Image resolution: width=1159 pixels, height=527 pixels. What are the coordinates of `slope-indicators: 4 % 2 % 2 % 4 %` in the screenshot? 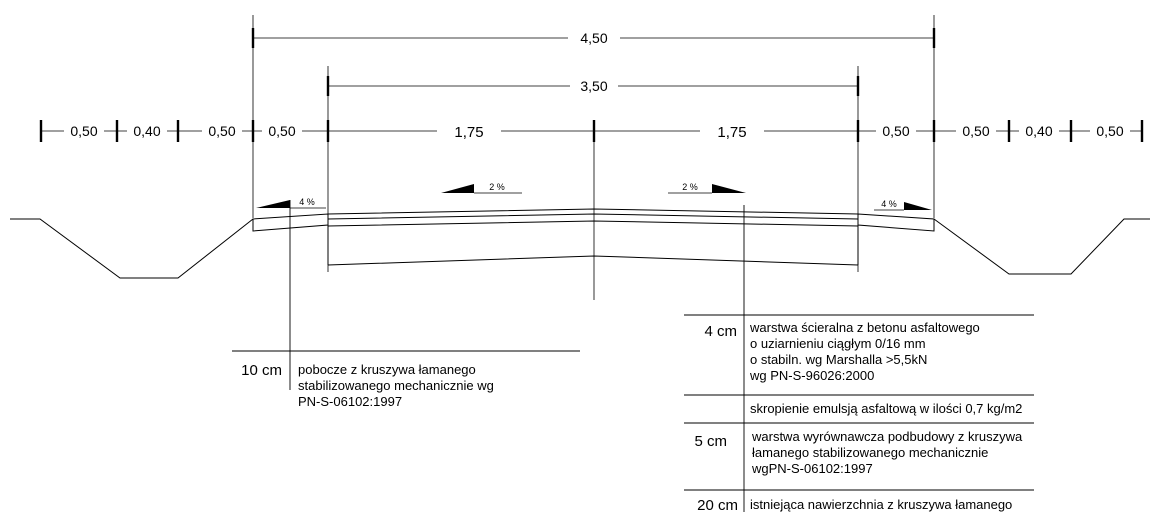 It's located at (594, 196).